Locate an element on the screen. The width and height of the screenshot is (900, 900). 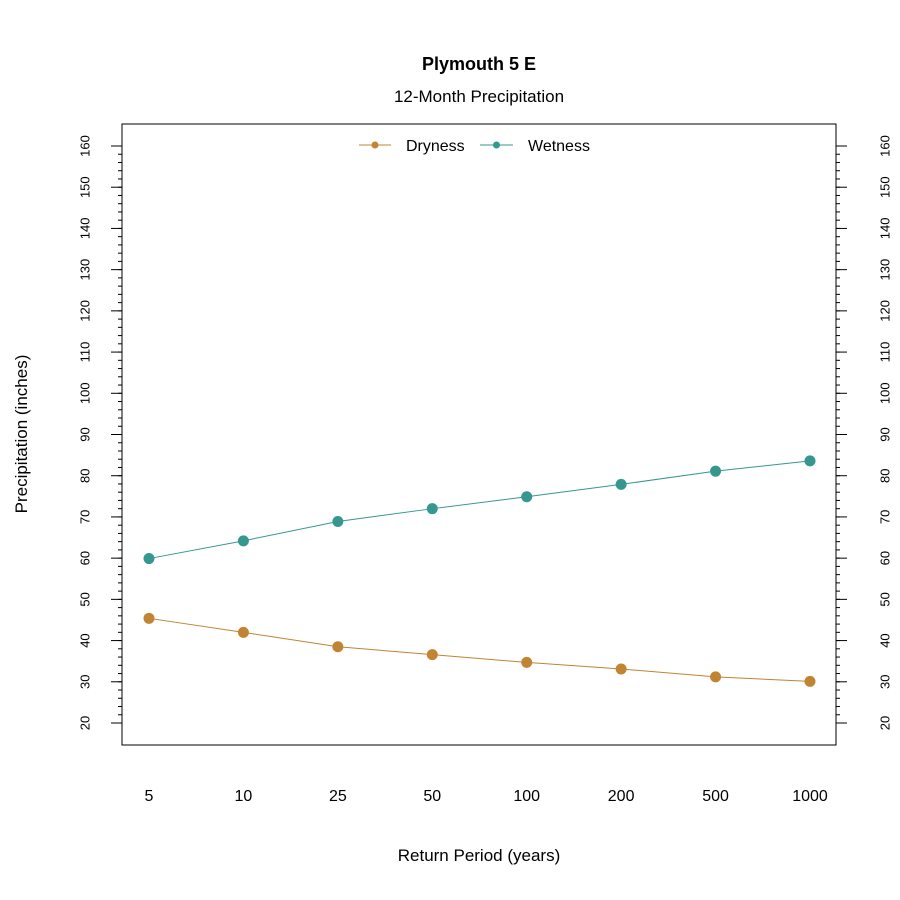
x-tick-label: 10 is located at coordinates (244, 796).